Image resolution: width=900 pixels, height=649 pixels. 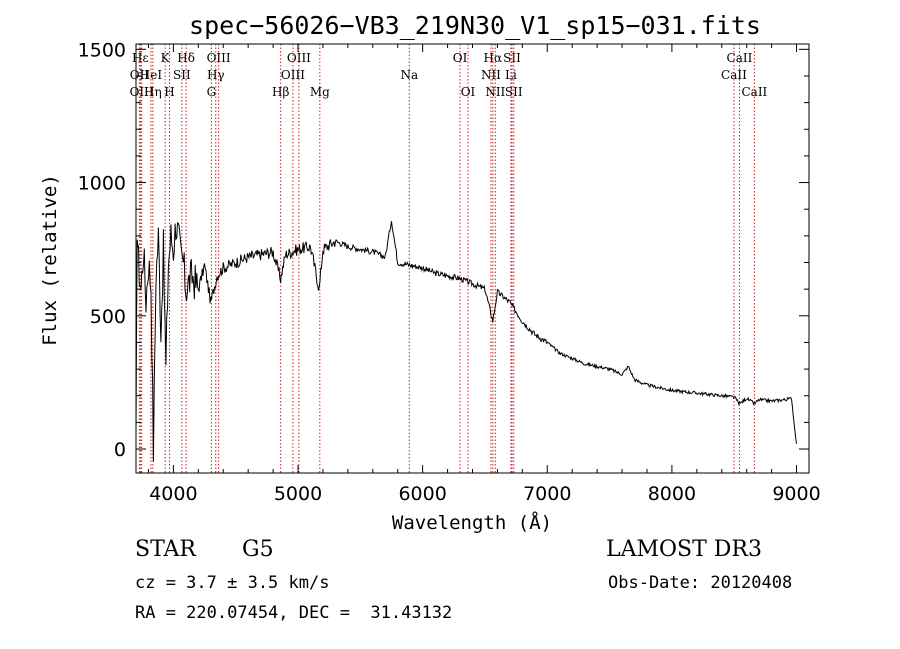 I want to click on x-tick-label: 6000, so click(x=422, y=494).